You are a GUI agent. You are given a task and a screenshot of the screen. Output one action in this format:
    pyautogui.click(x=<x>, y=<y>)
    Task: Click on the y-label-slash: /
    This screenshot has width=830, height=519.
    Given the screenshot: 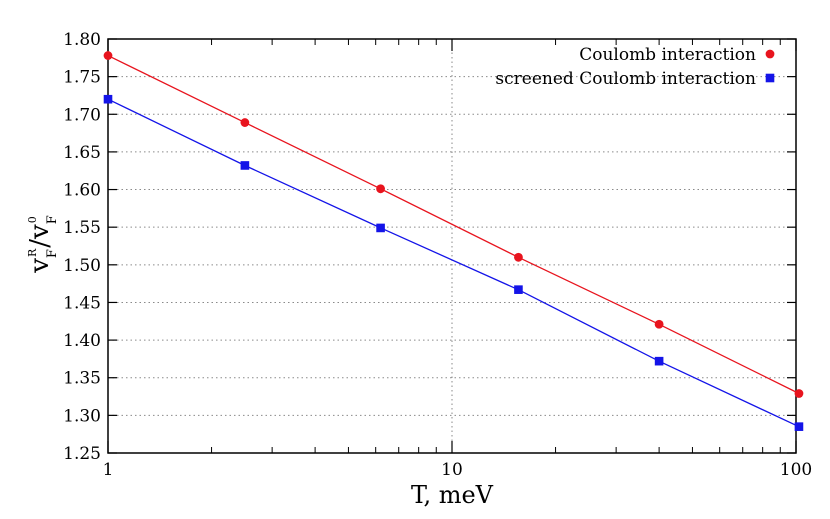 What is the action you would take?
    pyautogui.click(x=40, y=243)
    